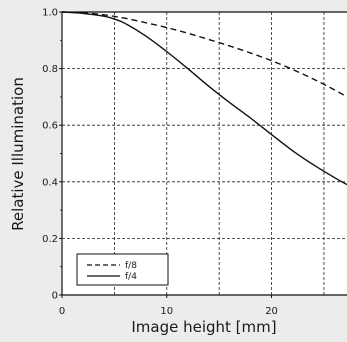 The image size is (347, 342). I want to click on y-tick-label: 0, so click(55, 296).